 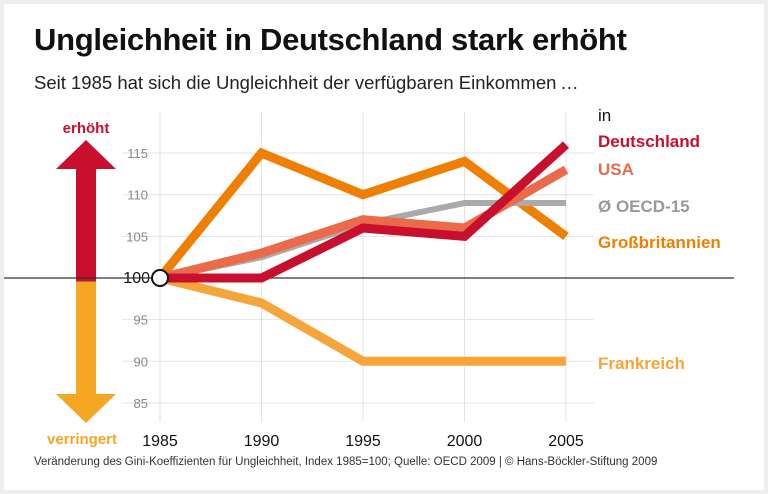 I want to click on y-tick-label: 105, so click(x=137, y=236).